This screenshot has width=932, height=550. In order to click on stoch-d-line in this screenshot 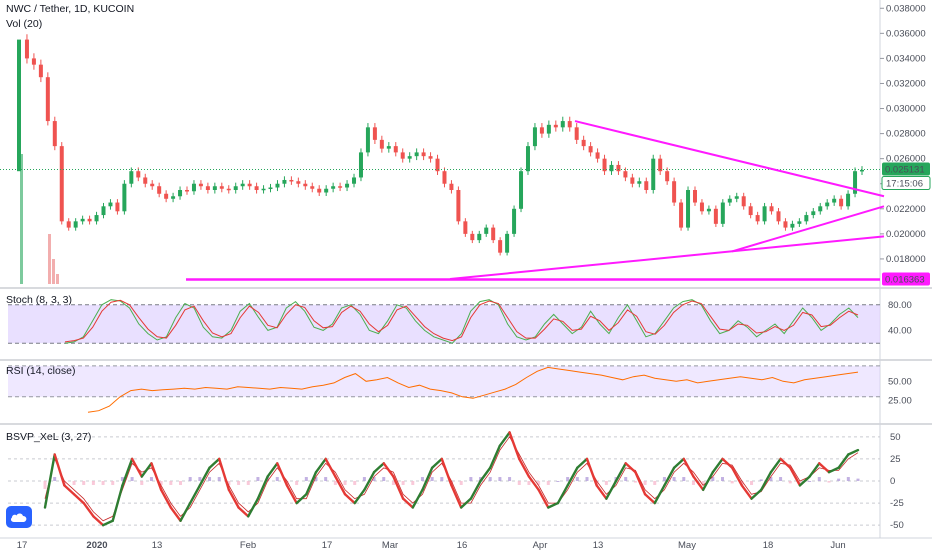, I will do `click(461, 321)`.